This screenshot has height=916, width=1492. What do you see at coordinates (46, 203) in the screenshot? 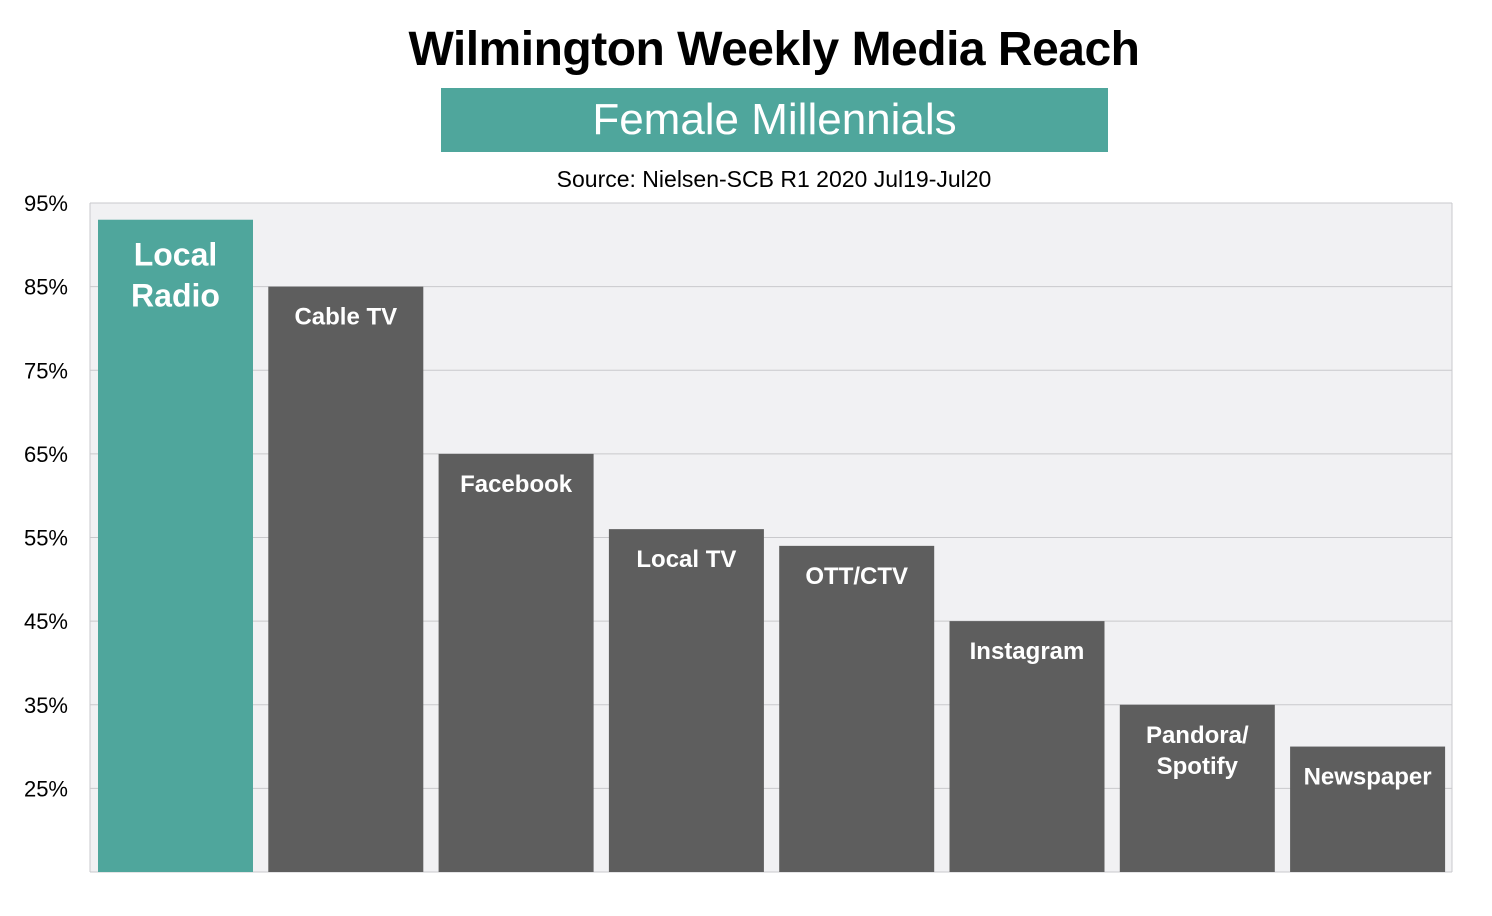
I see `y-tick-label: 95%` at bounding box center [46, 203].